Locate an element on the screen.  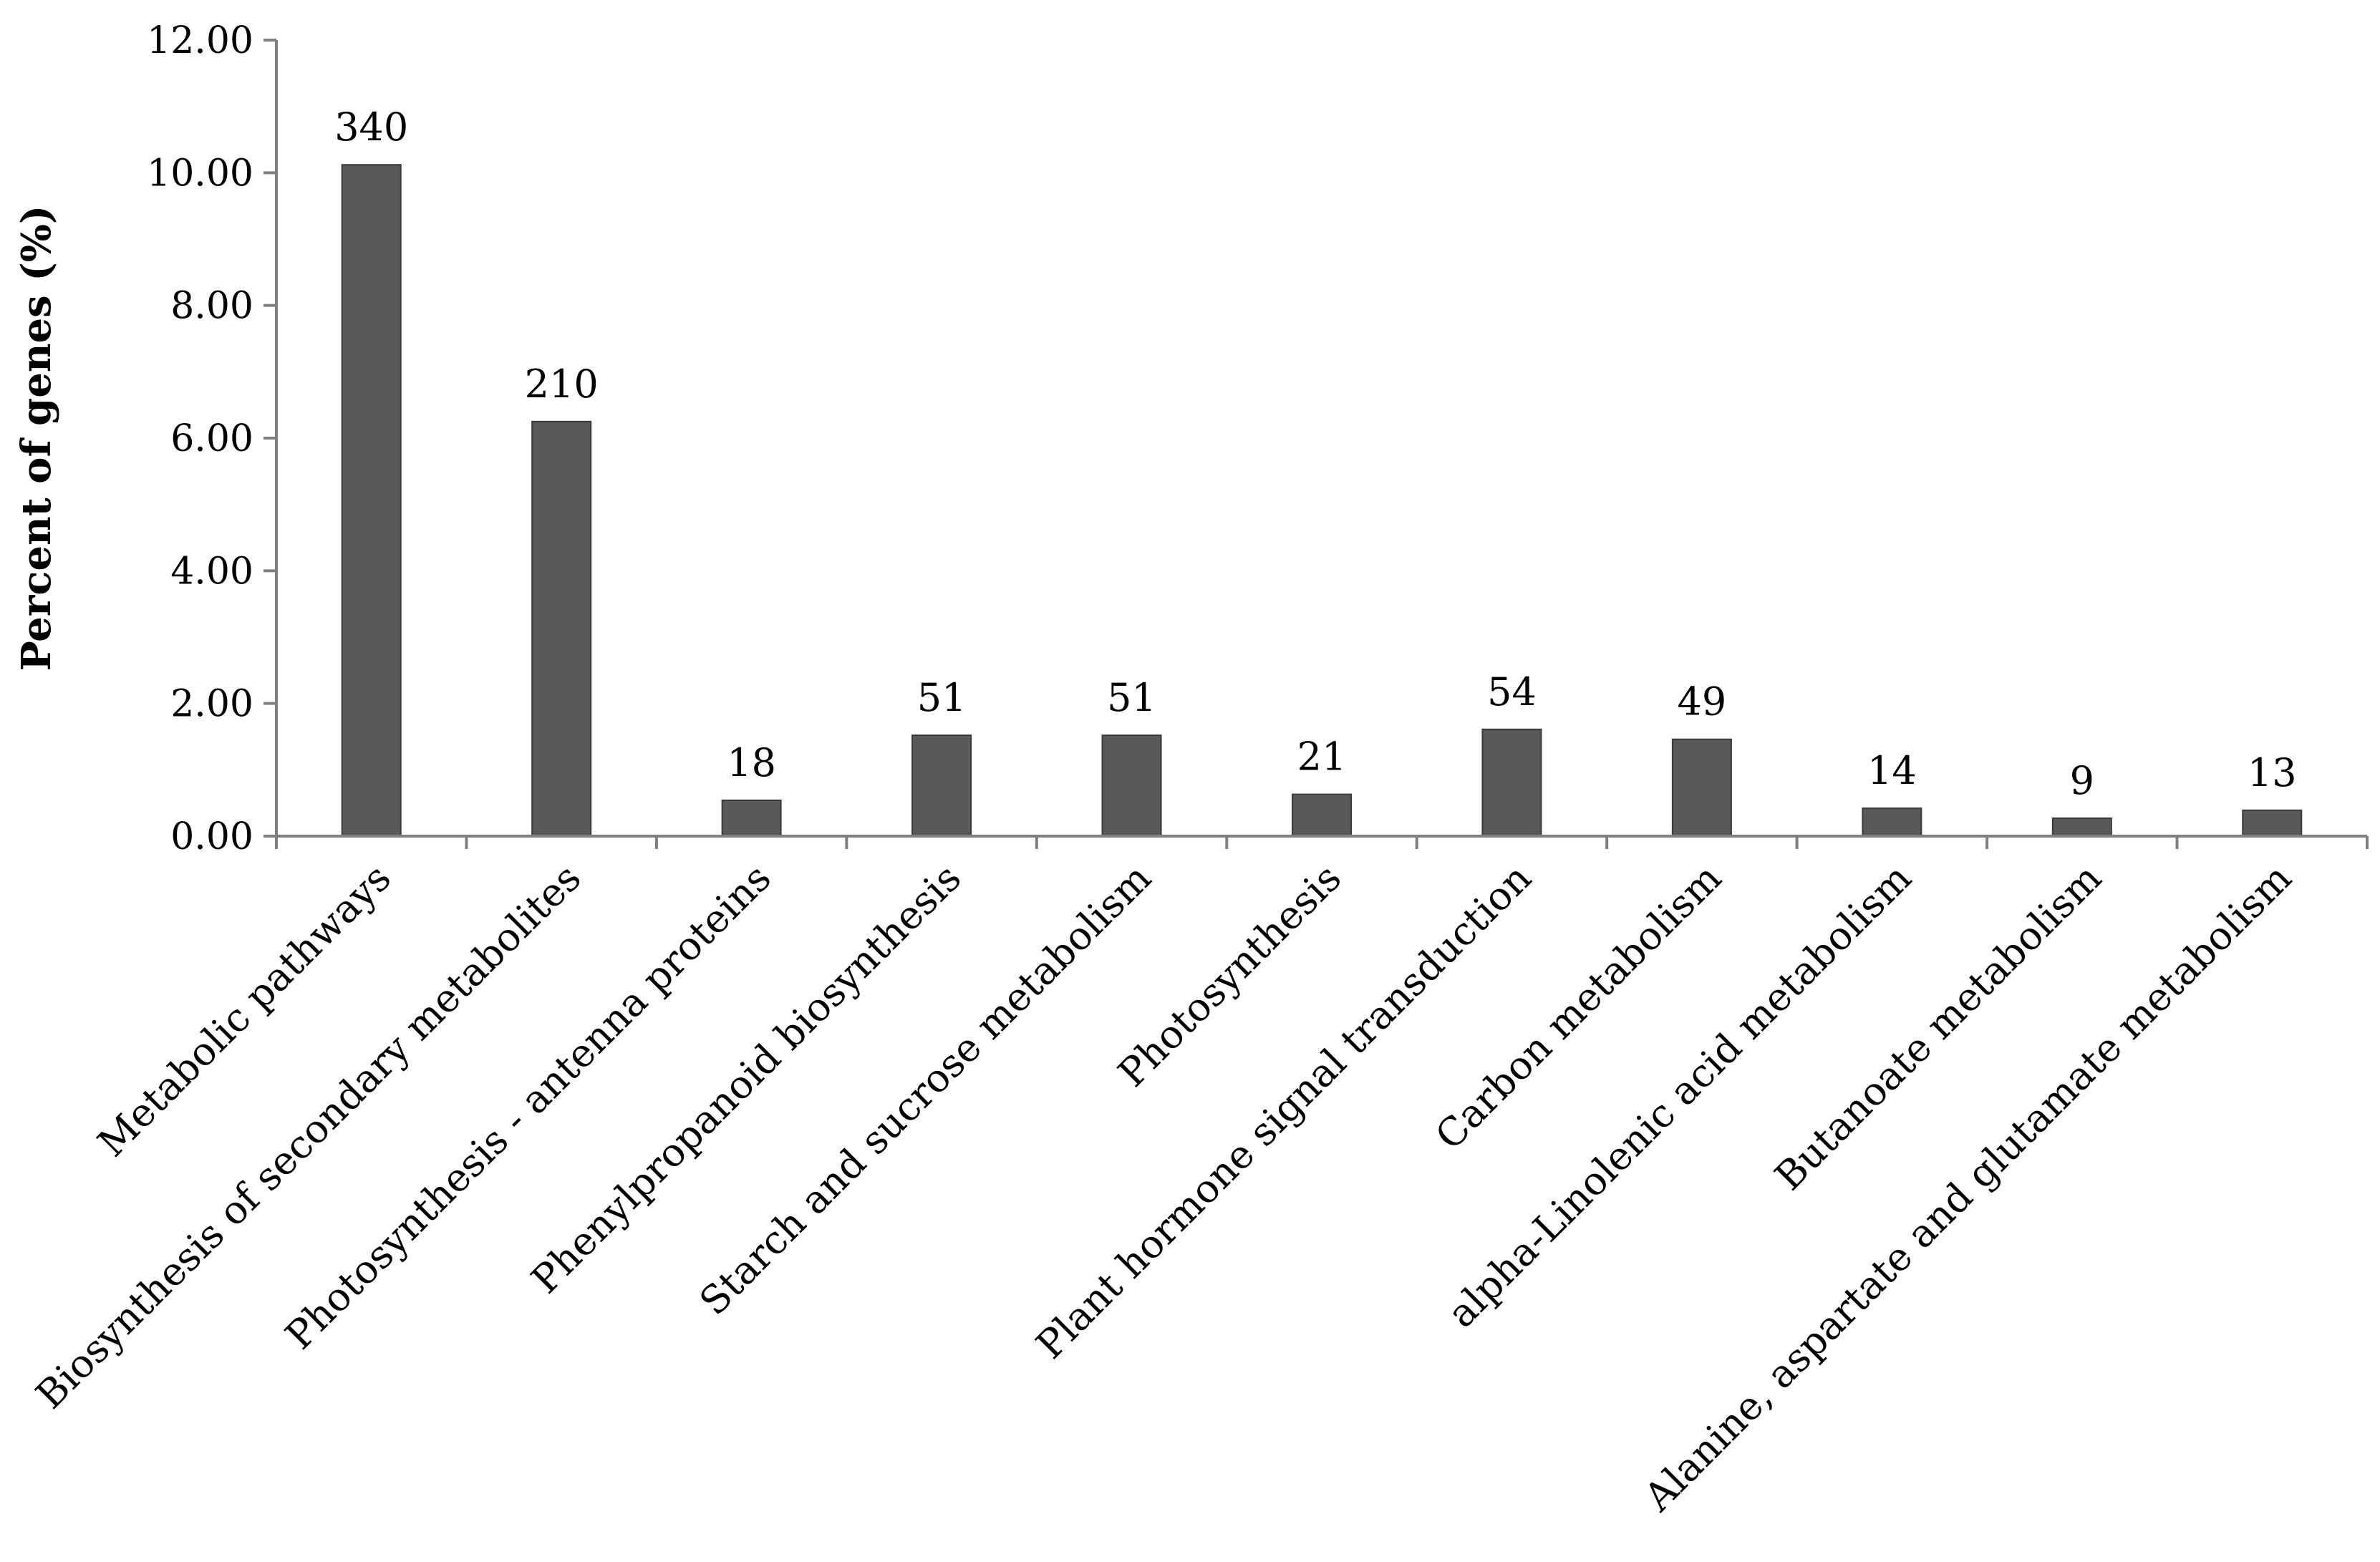
data-label: 14 is located at coordinates (1892, 770).